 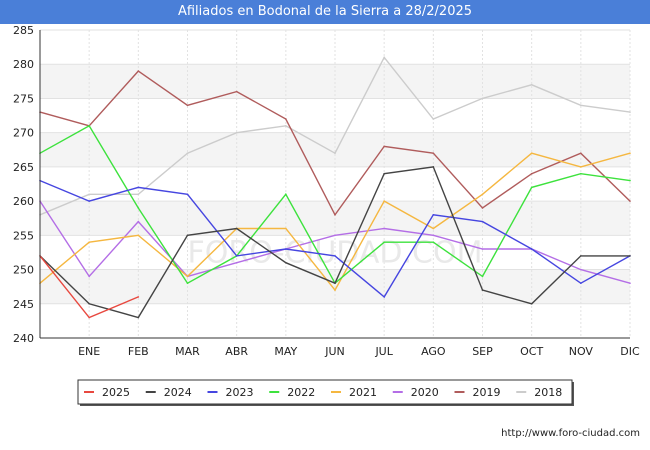 I want to click on legend-label-2024: 2024, so click(x=178, y=392).